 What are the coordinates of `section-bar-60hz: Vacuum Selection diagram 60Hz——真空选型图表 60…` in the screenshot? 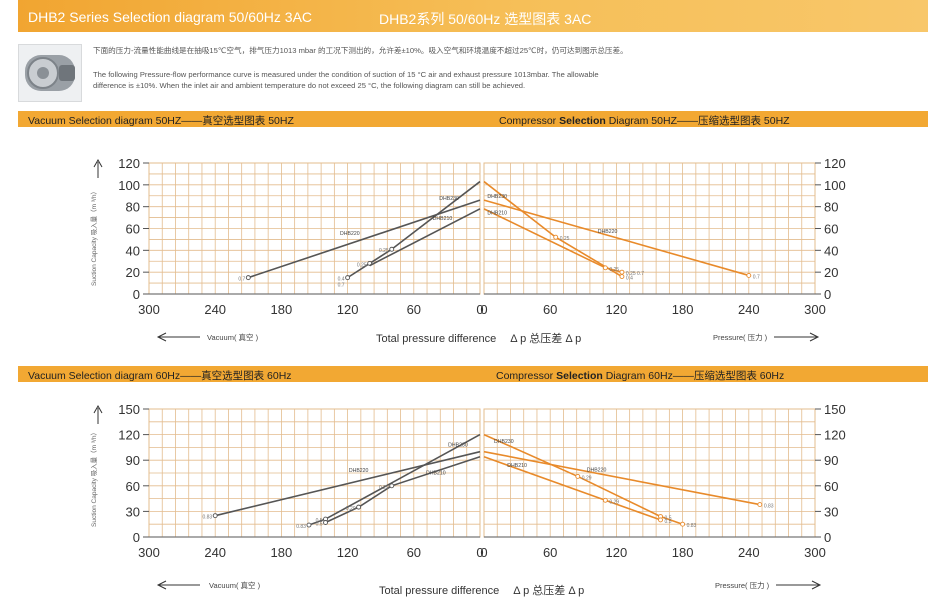 It's located at (473, 374).